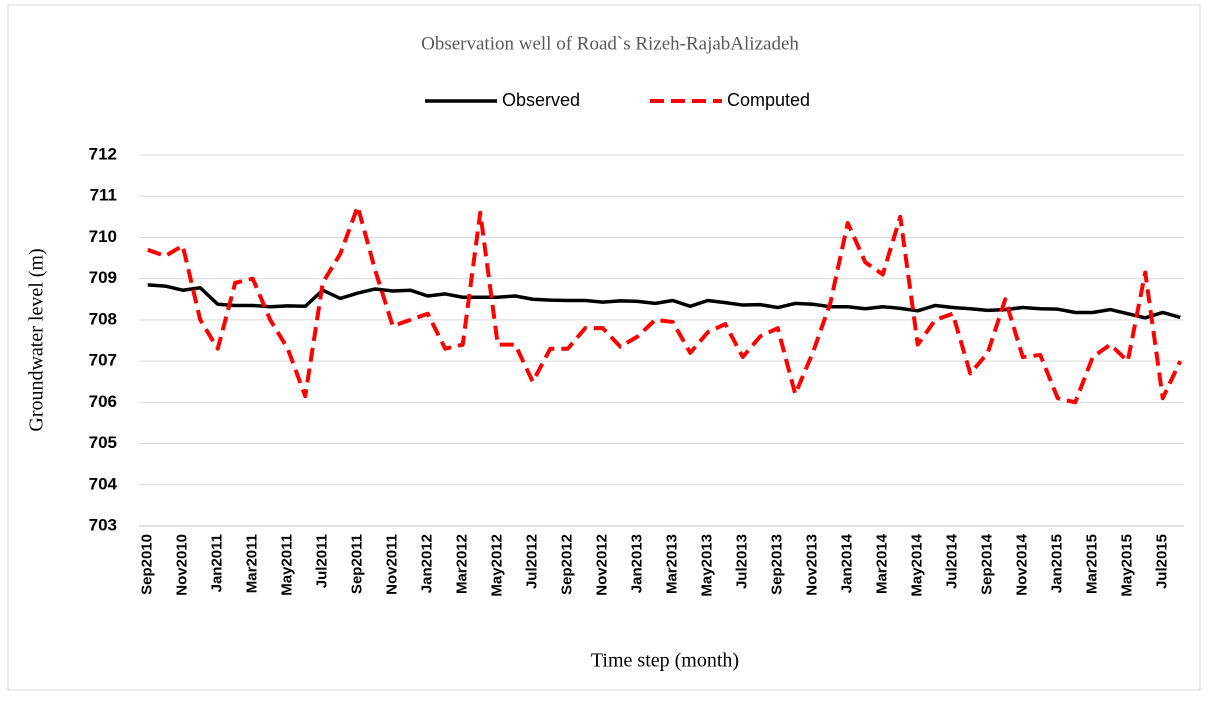  Describe the element at coordinates (742, 561) in the screenshot. I see `x-tick-label: Jul2013` at that location.